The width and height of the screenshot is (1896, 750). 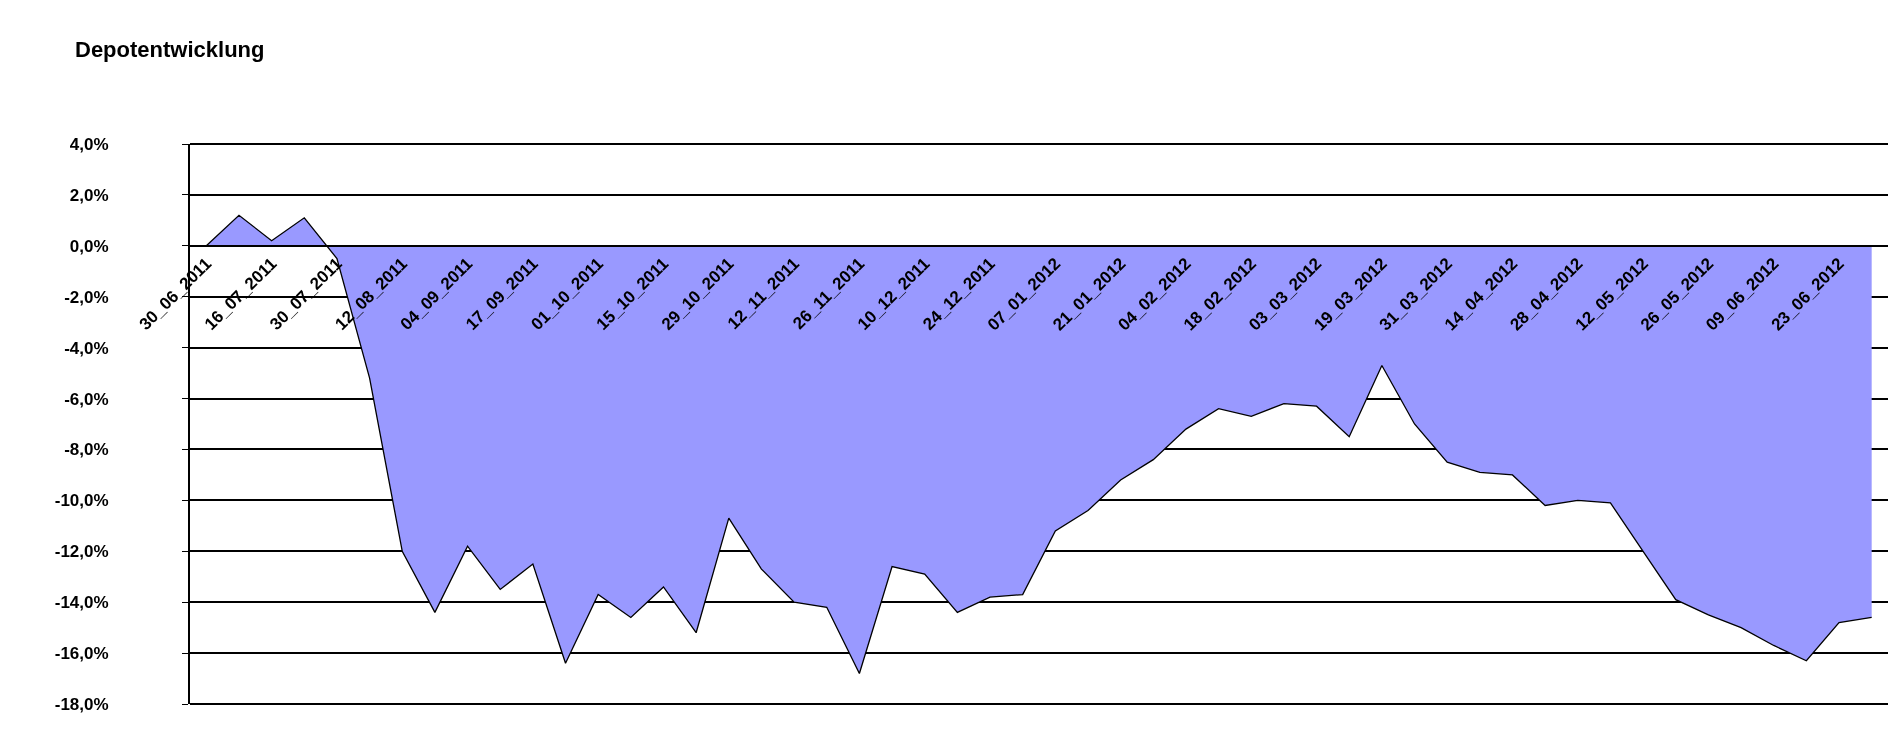 What do you see at coordinates (81, 654) in the screenshot?
I see `y-tick-label: -16,0%` at bounding box center [81, 654].